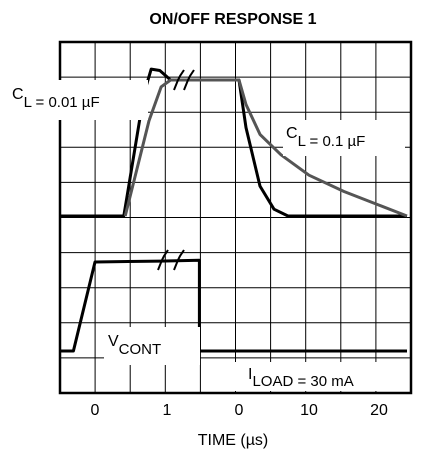 The image size is (422, 463). I want to click on annotation-iload-sub: LOAD = 30 mA, so click(302, 381).